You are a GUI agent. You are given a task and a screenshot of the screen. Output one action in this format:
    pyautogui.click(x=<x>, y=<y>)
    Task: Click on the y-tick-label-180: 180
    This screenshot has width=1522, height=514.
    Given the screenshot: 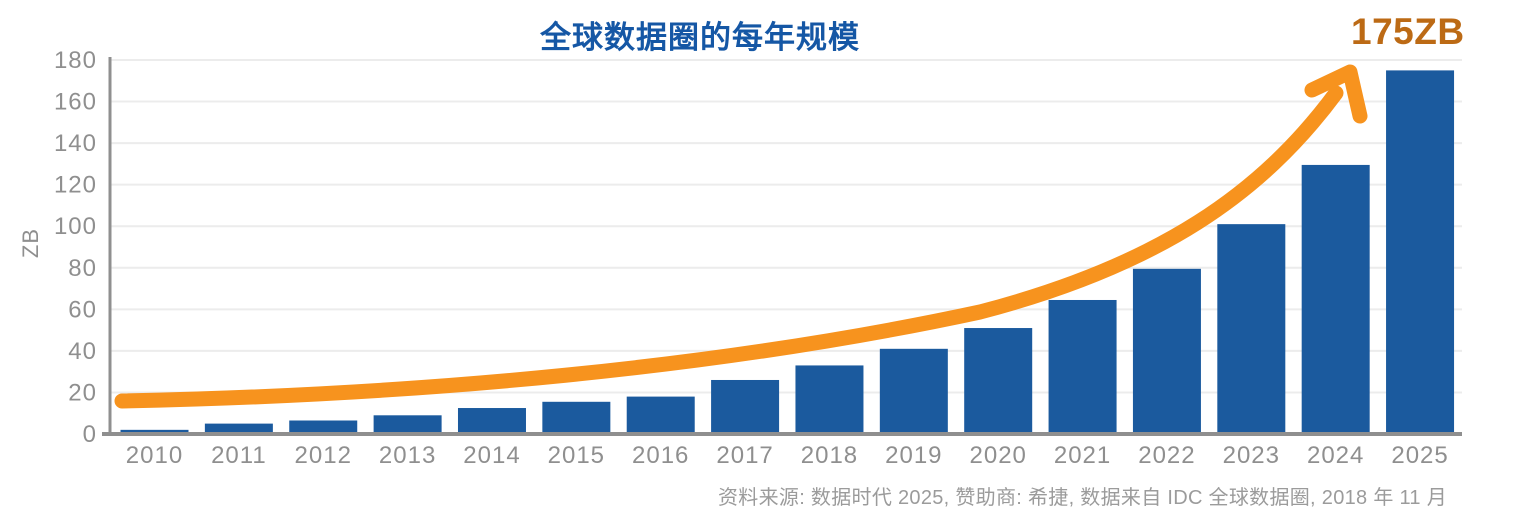 What is the action you would take?
    pyautogui.click(x=75, y=60)
    